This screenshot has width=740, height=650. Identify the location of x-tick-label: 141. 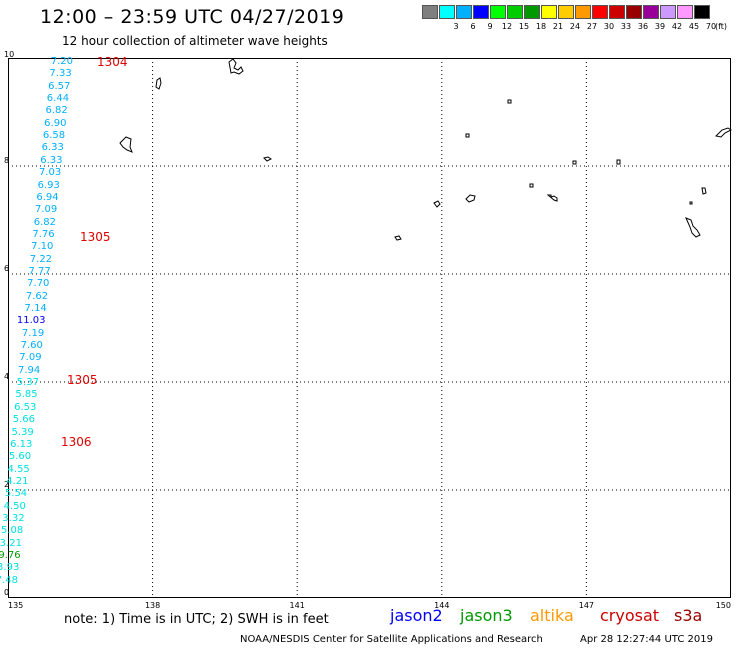
(297, 605).